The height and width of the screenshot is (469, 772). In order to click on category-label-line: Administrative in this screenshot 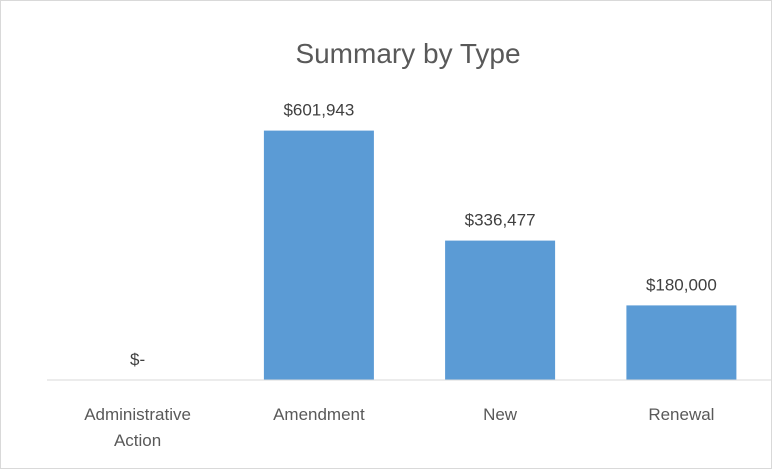, I will do `click(137, 414)`.